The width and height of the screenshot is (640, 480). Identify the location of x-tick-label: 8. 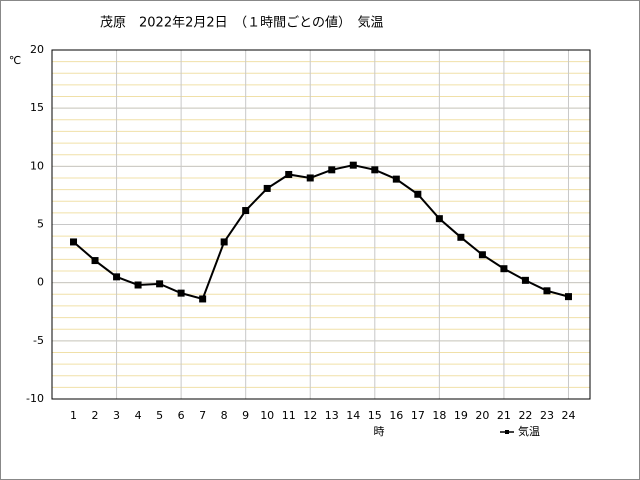
(224, 415).